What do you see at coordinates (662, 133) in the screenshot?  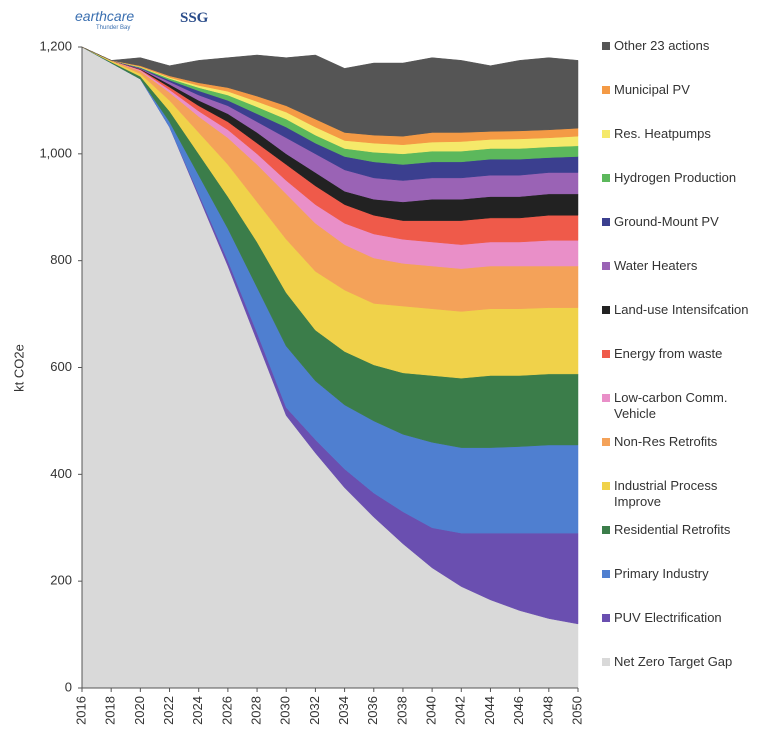 I see `legend-label: Res. Heatpumps` at bounding box center [662, 133].